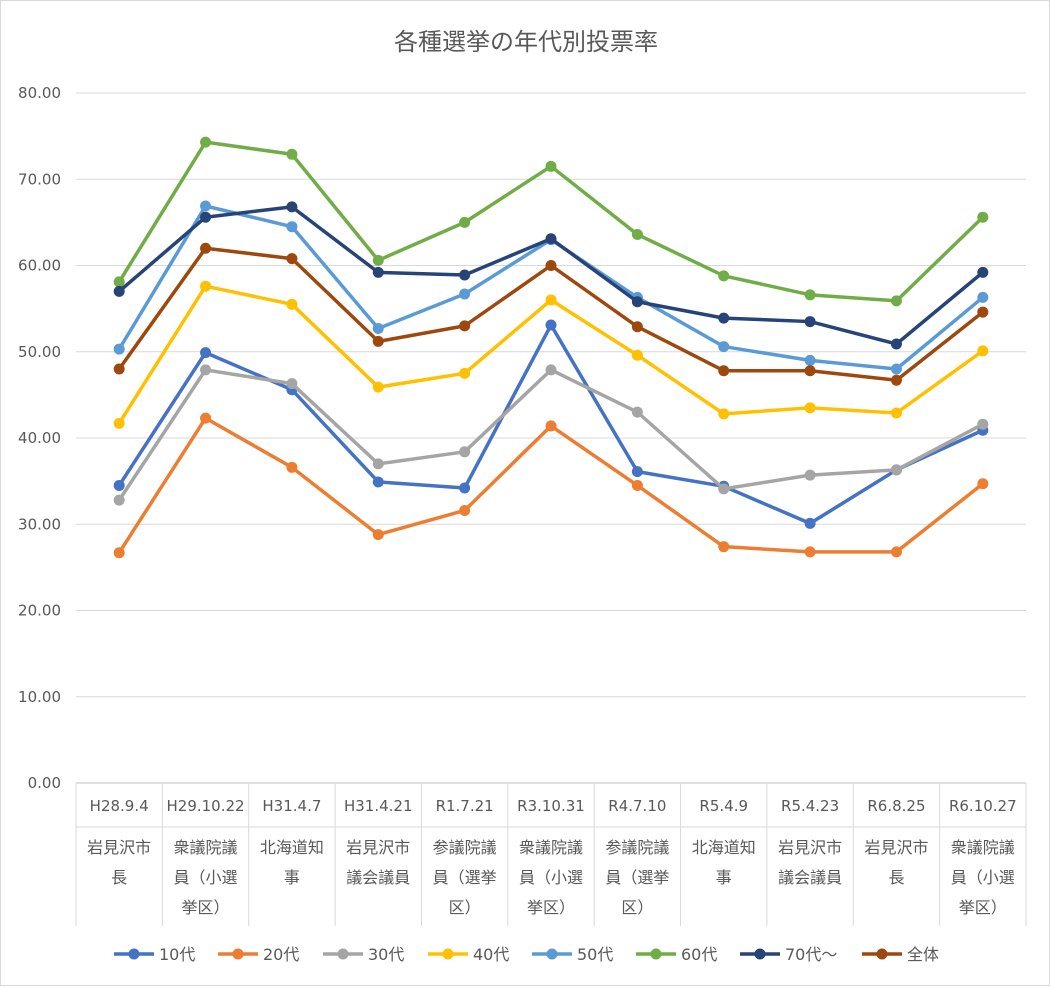 The height and width of the screenshot is (987, 1050). Describe the element at coordinates (44, 783) in the screenshot. I see `y-tick-label: 0.00` at that location.